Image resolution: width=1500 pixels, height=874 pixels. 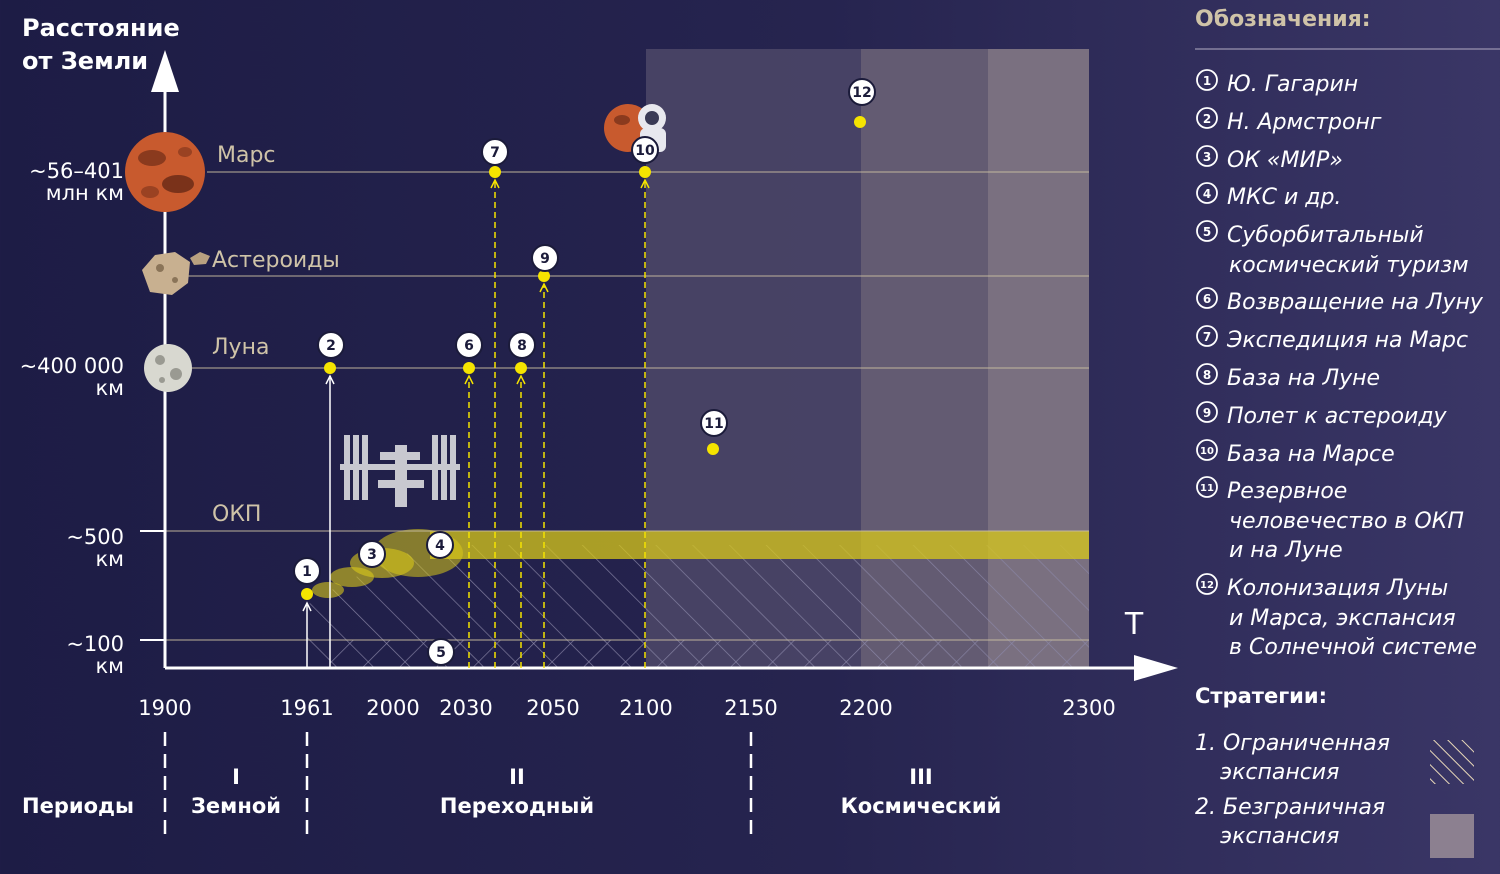 What do you see at coordinates (1261, 696) in the screenshot?
I see `strategies-title: Стратегии:` at bounding box center [1261, 696].